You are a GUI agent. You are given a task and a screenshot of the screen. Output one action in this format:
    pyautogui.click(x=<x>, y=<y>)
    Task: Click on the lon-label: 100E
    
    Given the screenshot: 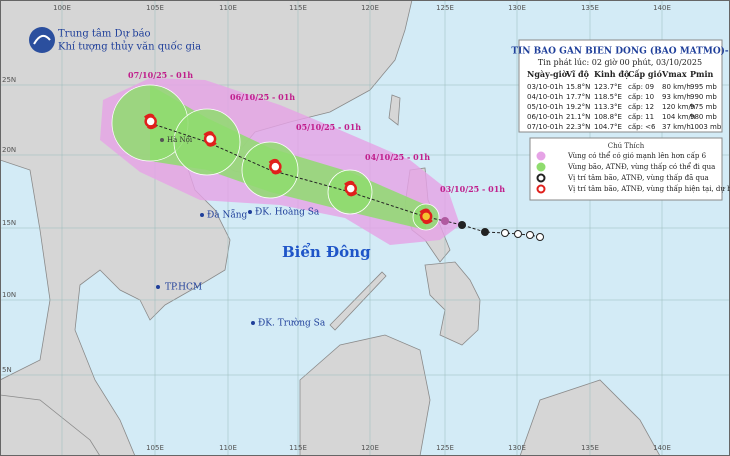 What is the action you would take?
    pyautogui.click(x=62, y=8)
    